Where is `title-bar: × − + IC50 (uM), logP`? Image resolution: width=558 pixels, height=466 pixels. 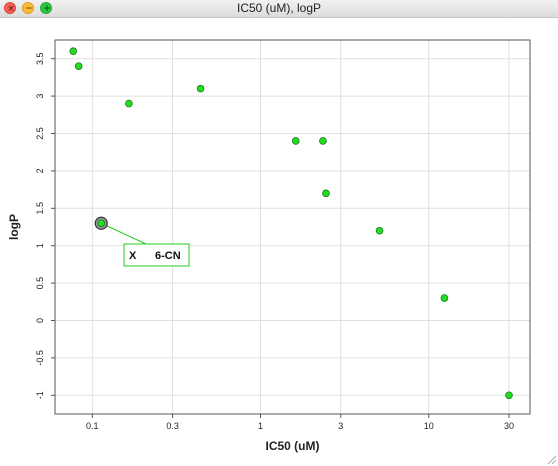 title-bar: × − + IC50 (uM), logP is located at coordinates (279, 9).